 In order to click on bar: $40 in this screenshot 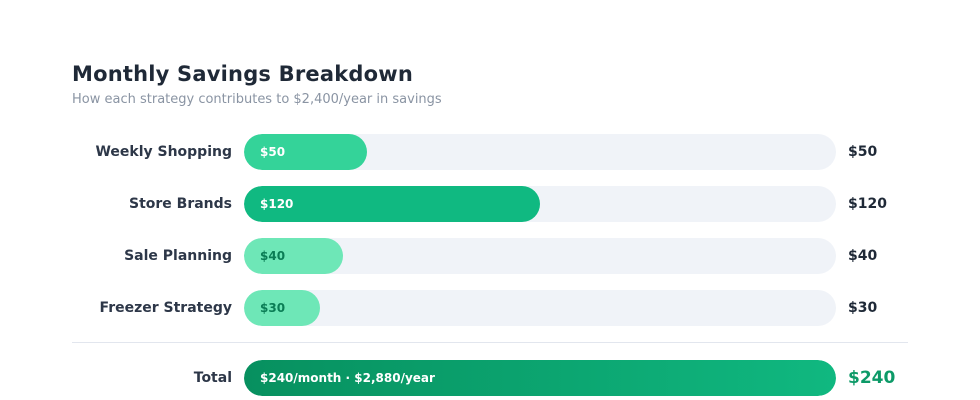, I will do `click(293, 256)`.